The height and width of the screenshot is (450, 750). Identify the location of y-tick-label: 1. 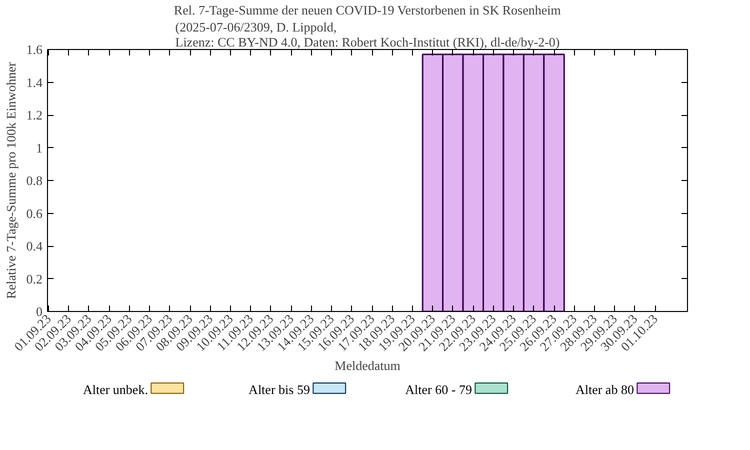
(39, 148).